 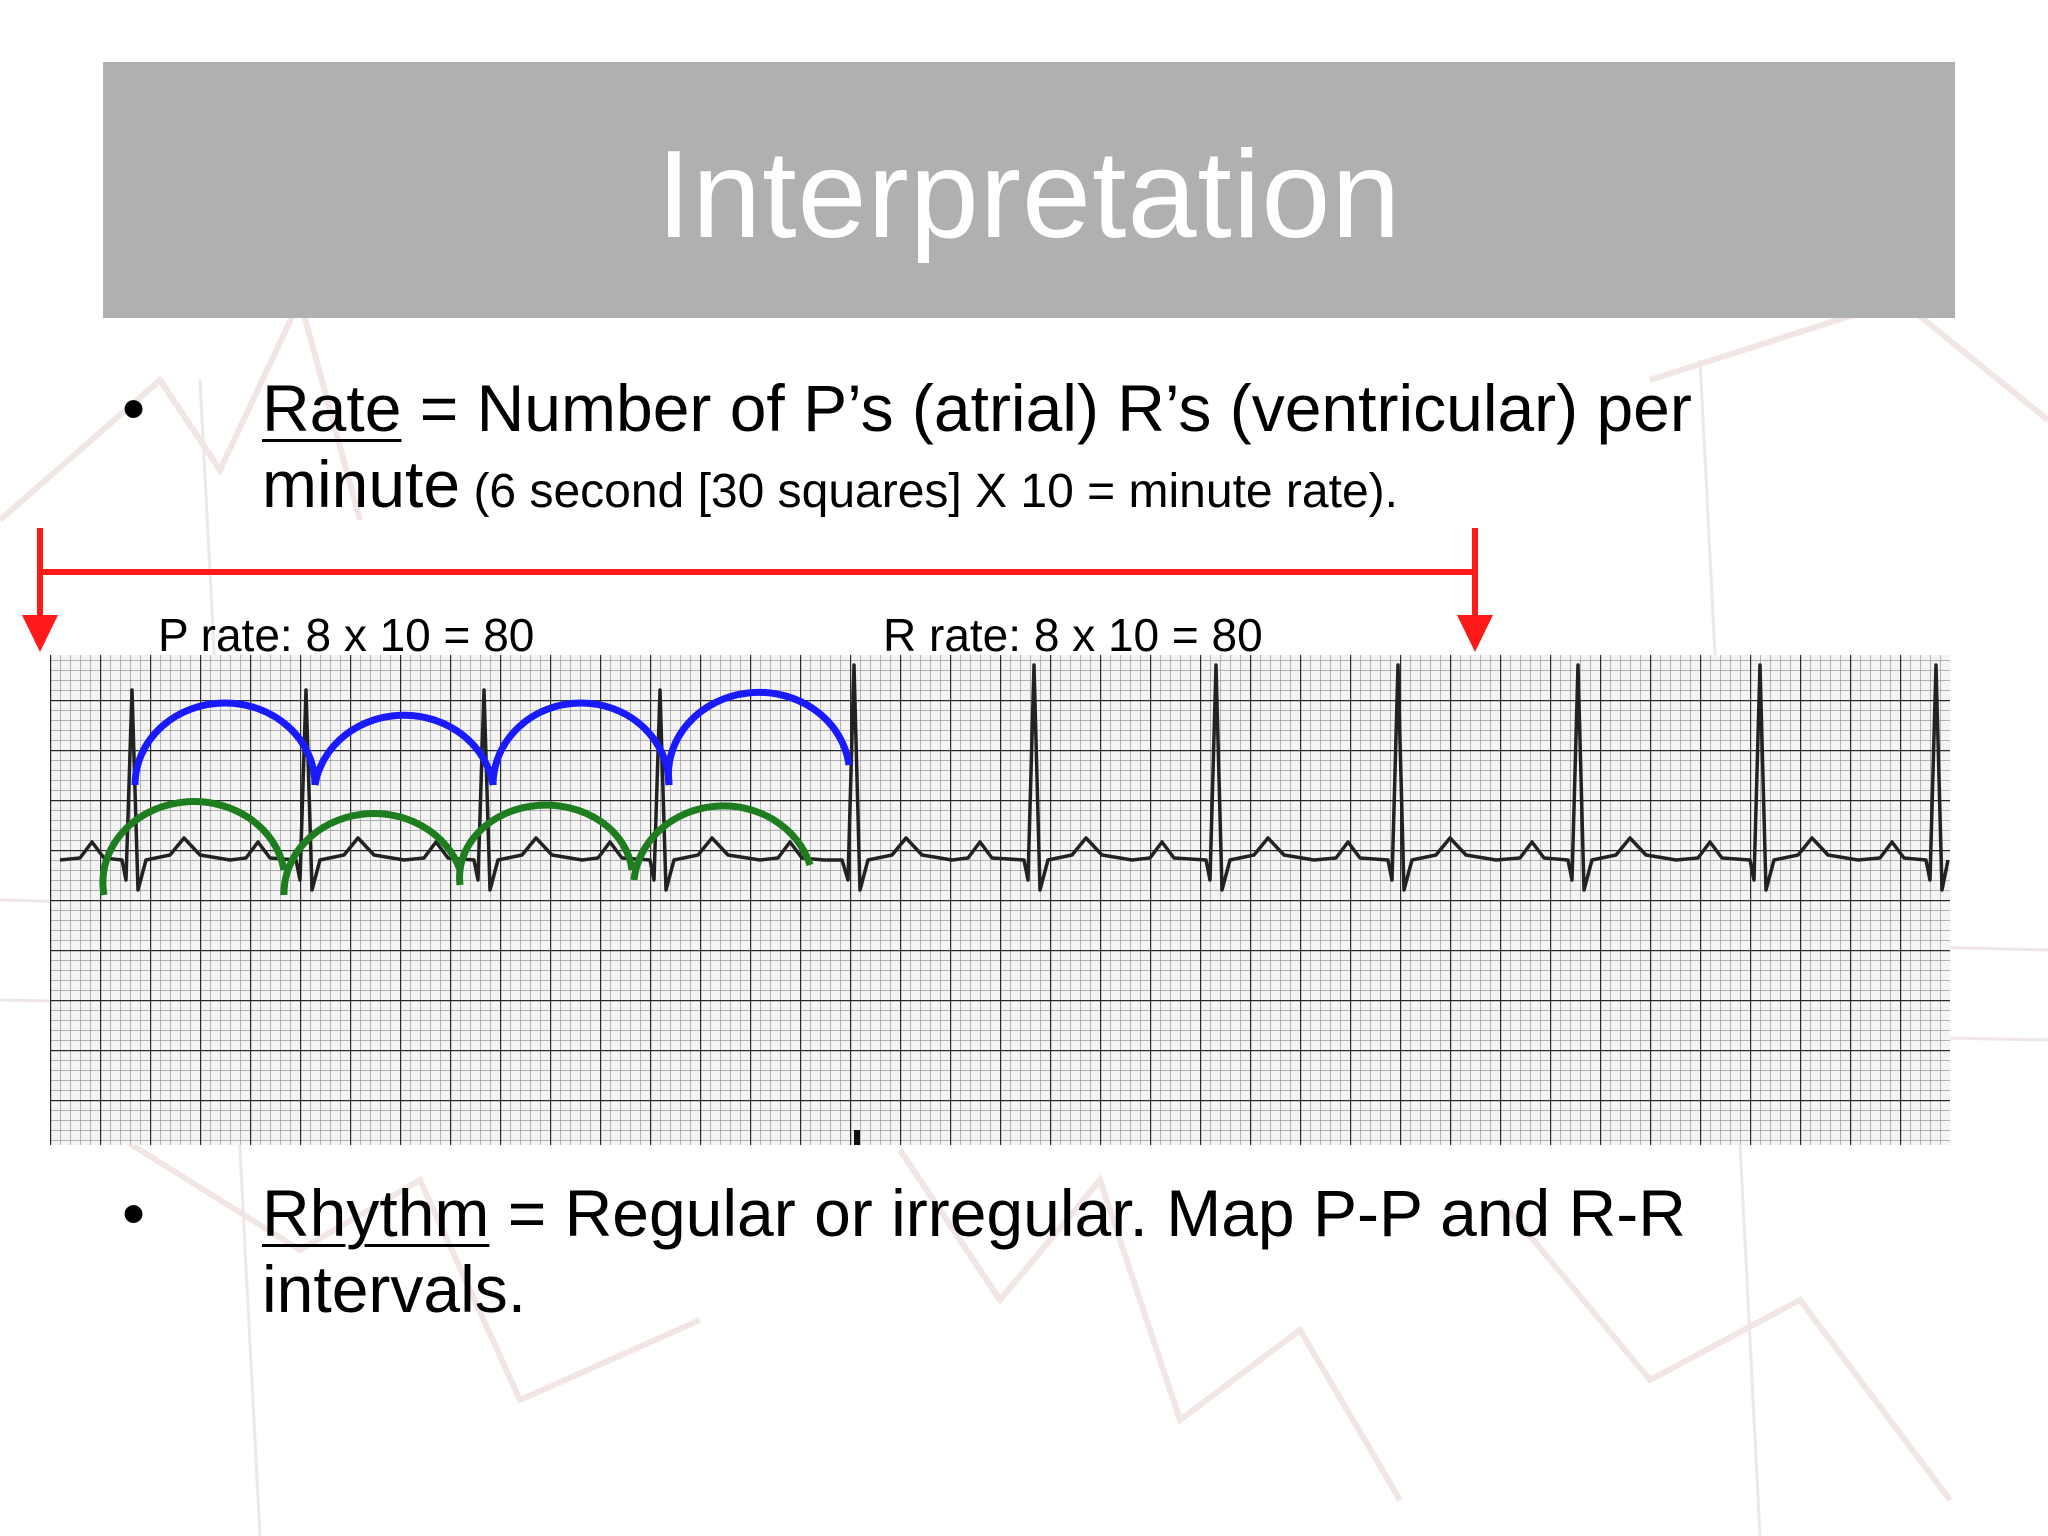 I want to click on left-arrow-head, so click(x=40, y=633).